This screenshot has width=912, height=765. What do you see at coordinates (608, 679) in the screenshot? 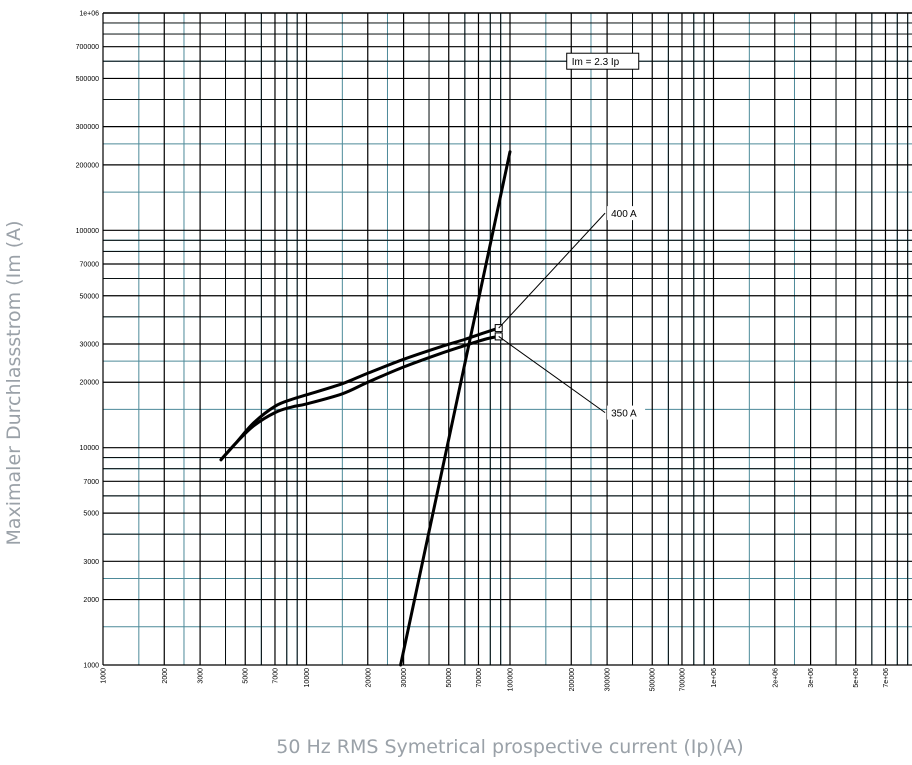
I see `x-tick-label: 300000` at bounding box center [608, 679].